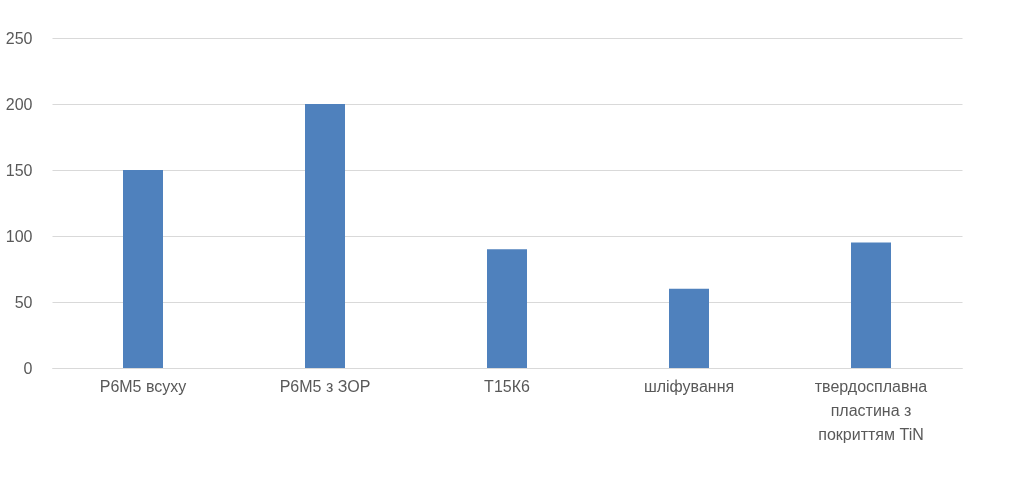 Image resolution: width=1011 pixels, height=479 pixels. I want to click on y-tick-label: 100, so click(19, 236).